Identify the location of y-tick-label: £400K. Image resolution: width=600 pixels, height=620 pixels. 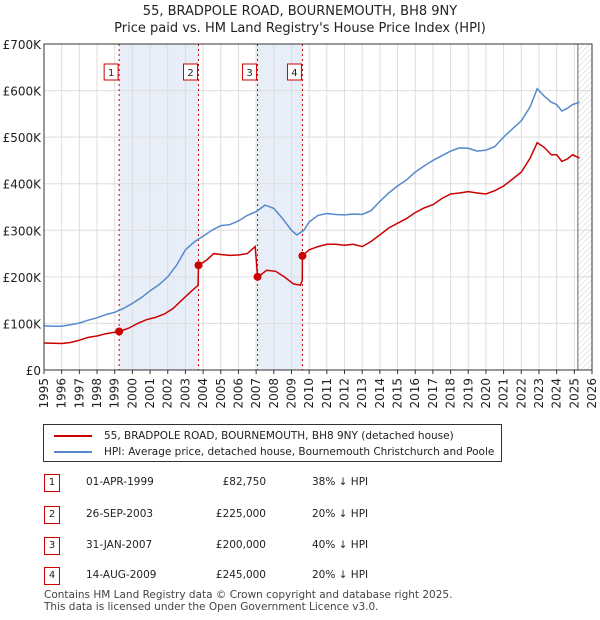
(23, 185).